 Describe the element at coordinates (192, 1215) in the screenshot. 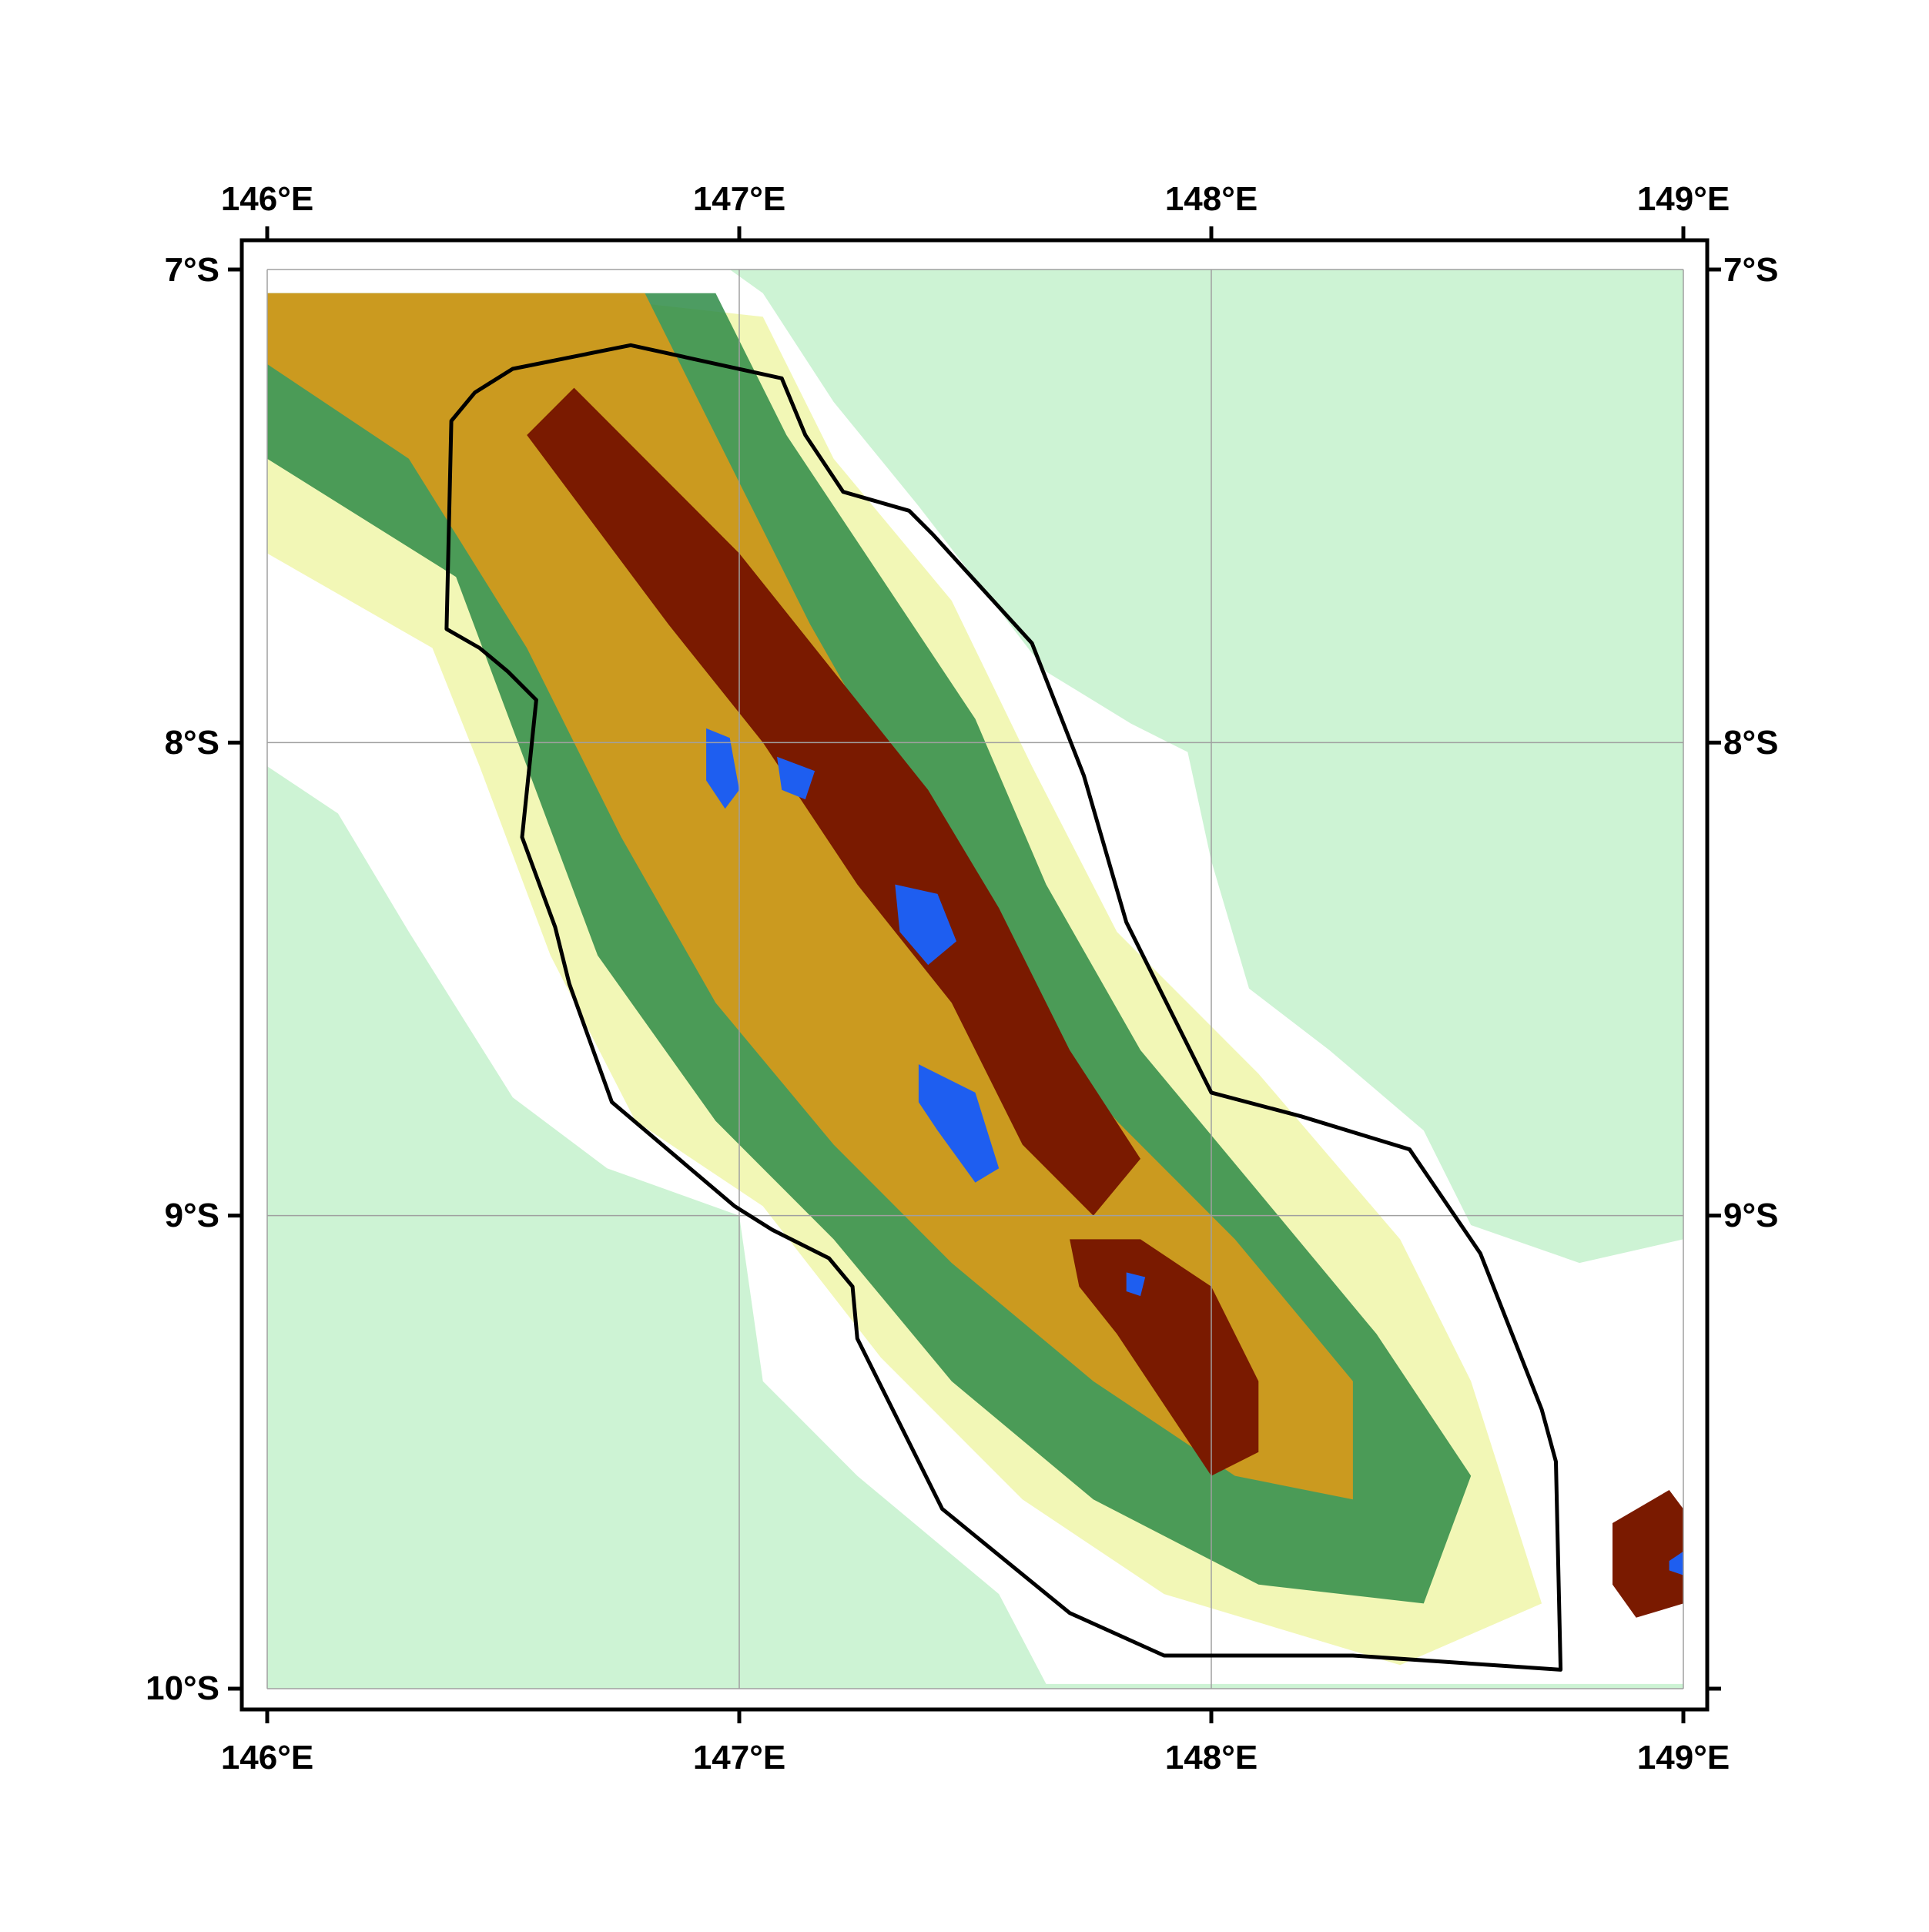

I see `left-lat-label: 9°S` at that location.